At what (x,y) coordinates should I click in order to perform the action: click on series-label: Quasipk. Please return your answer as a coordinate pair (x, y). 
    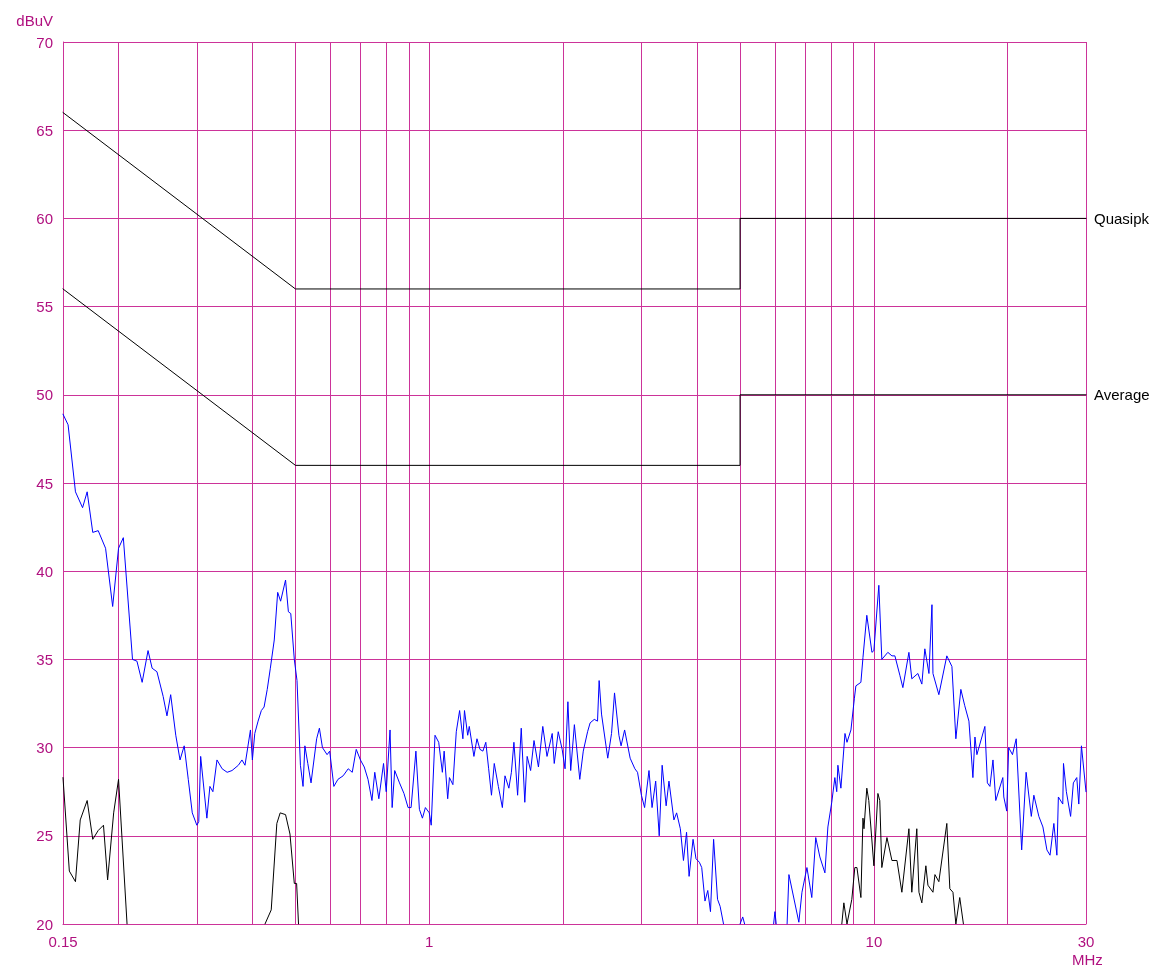
    Looking at the image, I should click on (1122, 218).